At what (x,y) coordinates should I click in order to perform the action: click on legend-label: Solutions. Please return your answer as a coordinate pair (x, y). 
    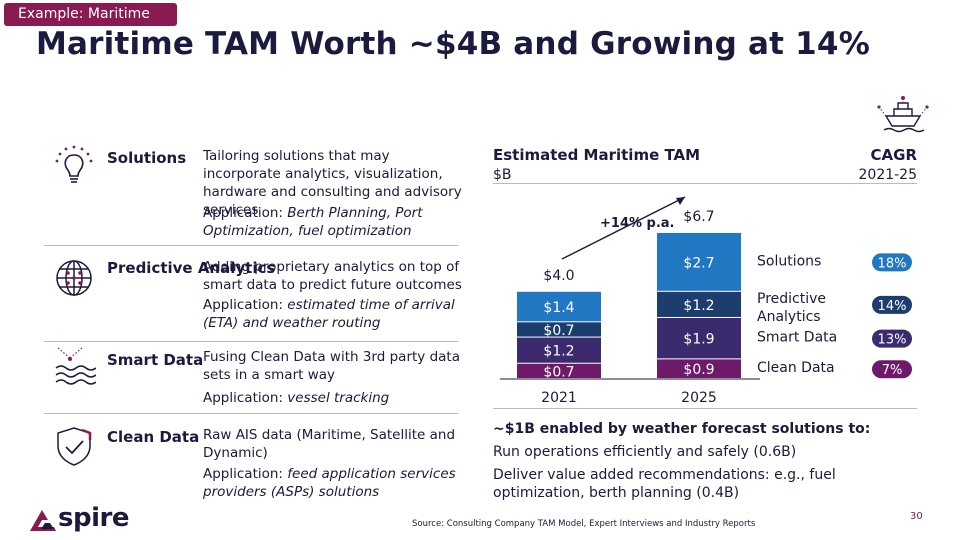
    Looking at the image, I should click on (789, 261).